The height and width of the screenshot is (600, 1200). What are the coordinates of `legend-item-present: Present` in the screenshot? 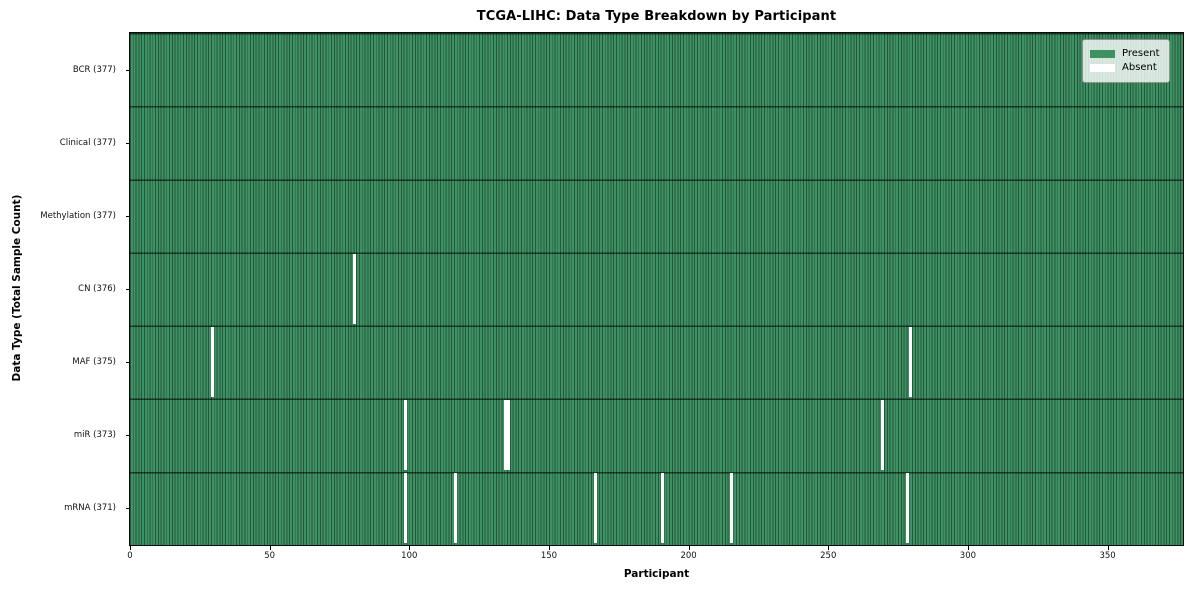 It's located at (1125, 54).